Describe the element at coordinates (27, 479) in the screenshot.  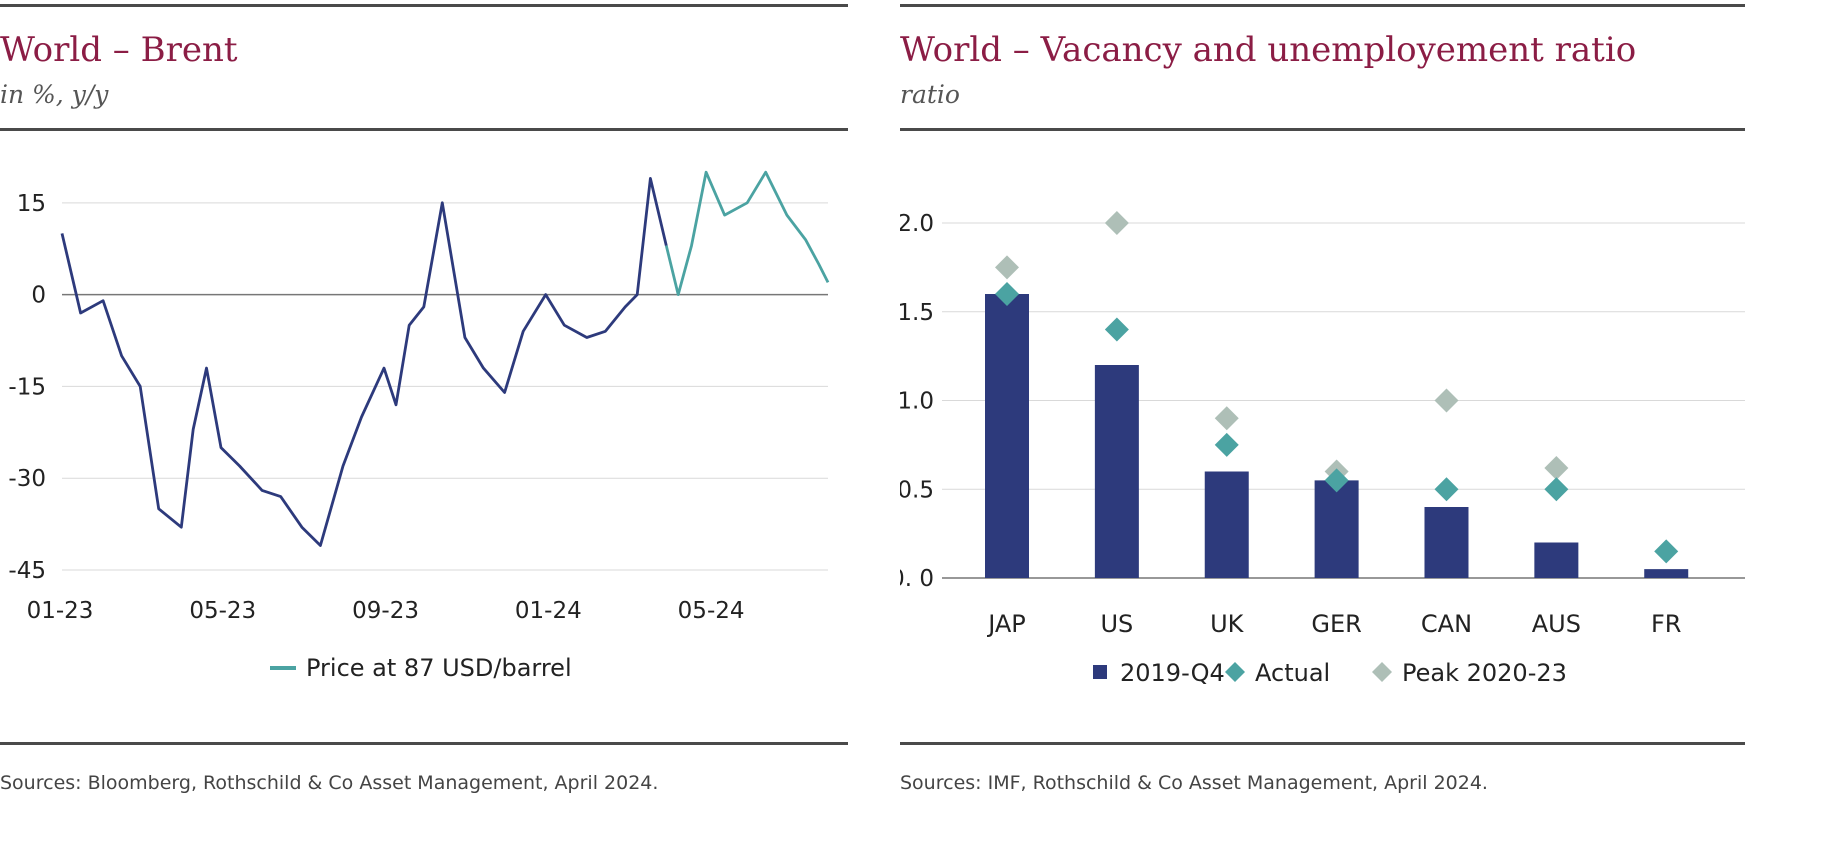
I see `y-tick-label: -30` at that location.